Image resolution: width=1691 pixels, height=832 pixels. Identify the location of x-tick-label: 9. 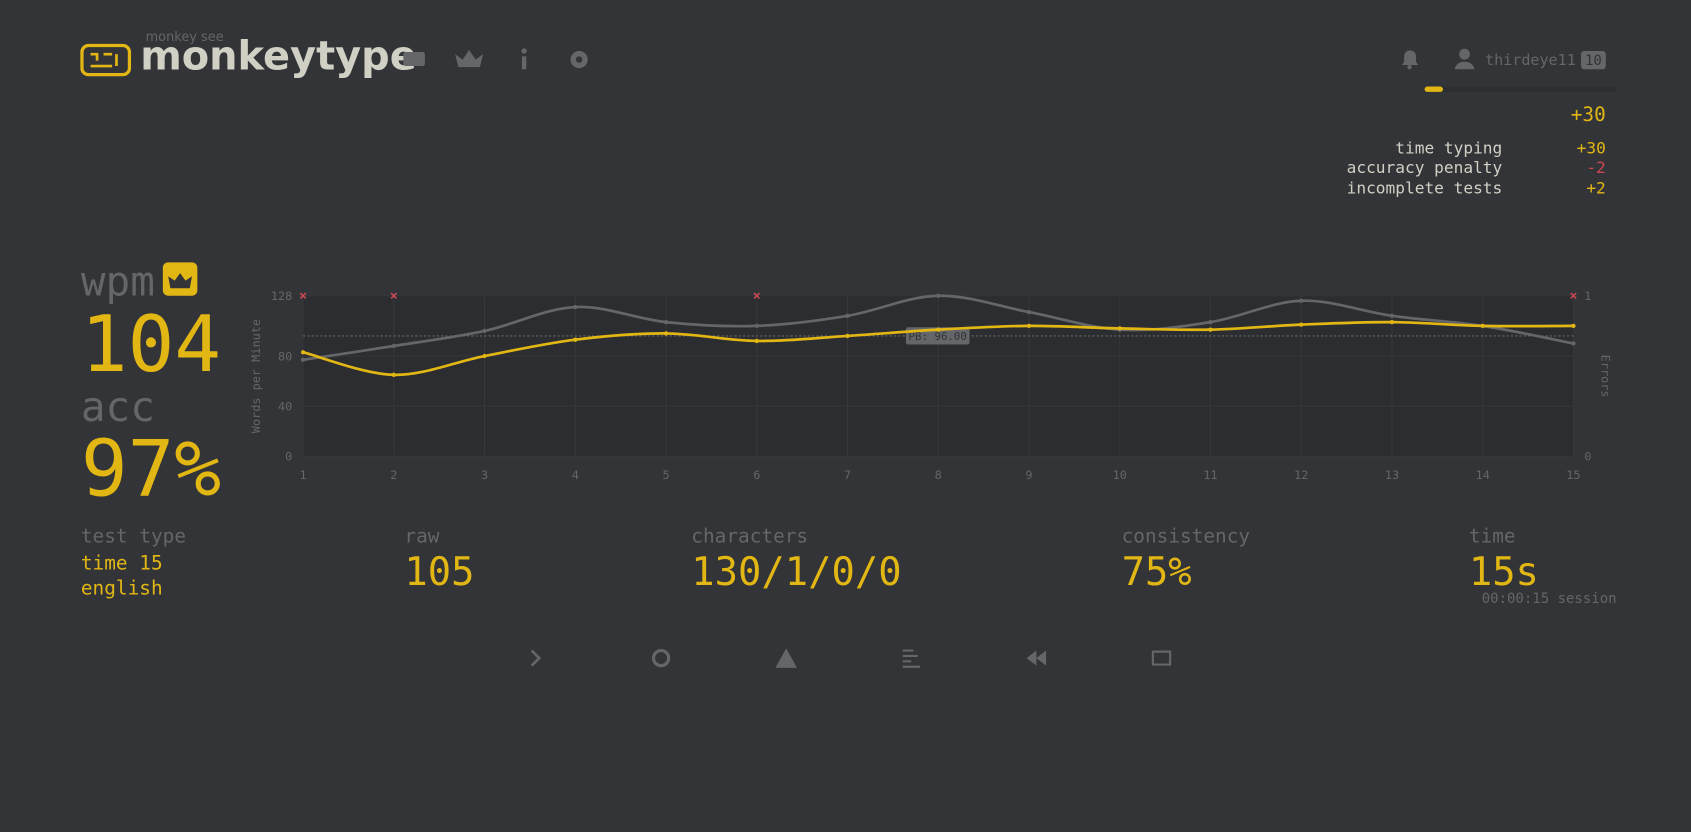
(1028, 475).